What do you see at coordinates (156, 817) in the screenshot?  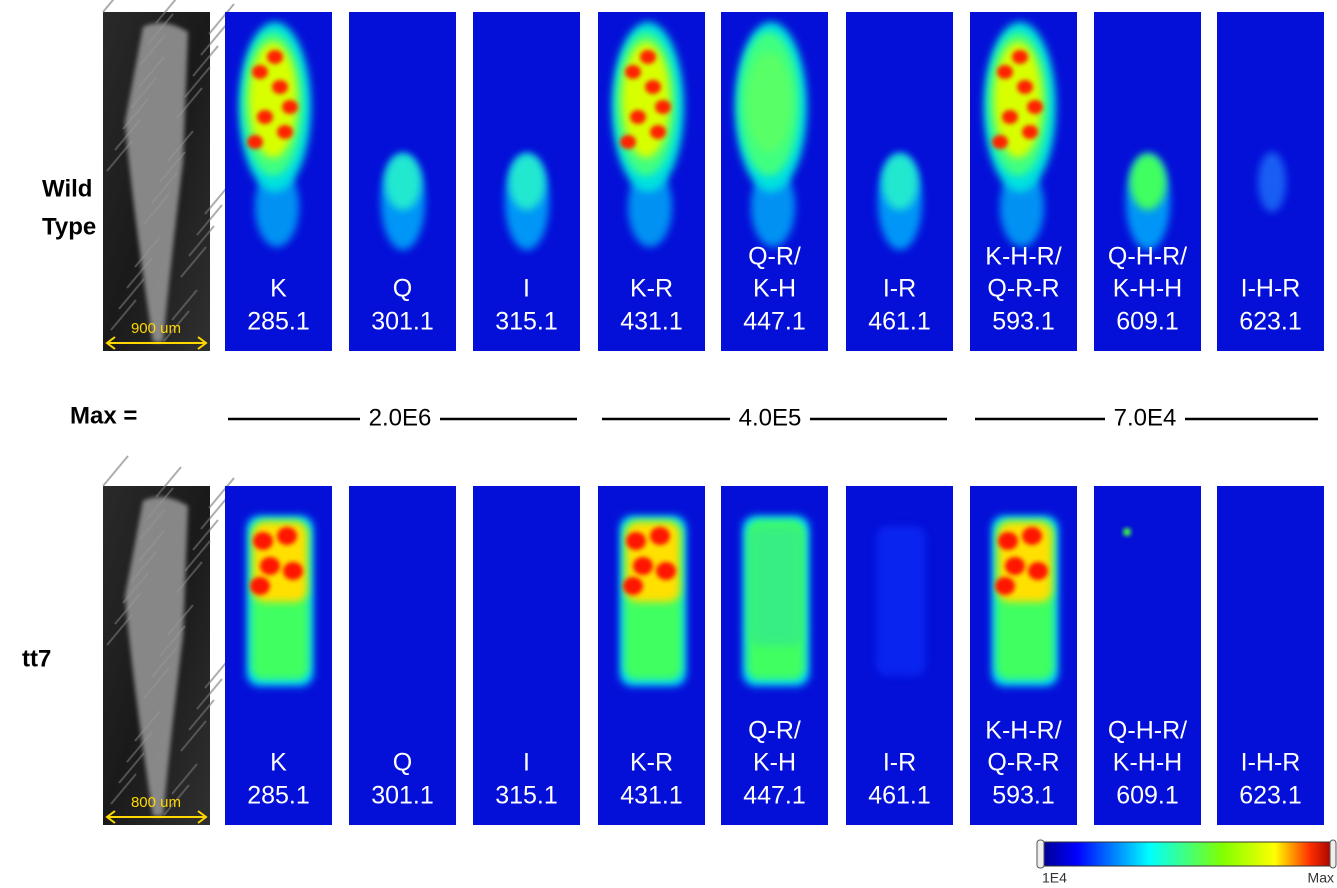 I see `scale-arrow` at bounding box center [156, 817].